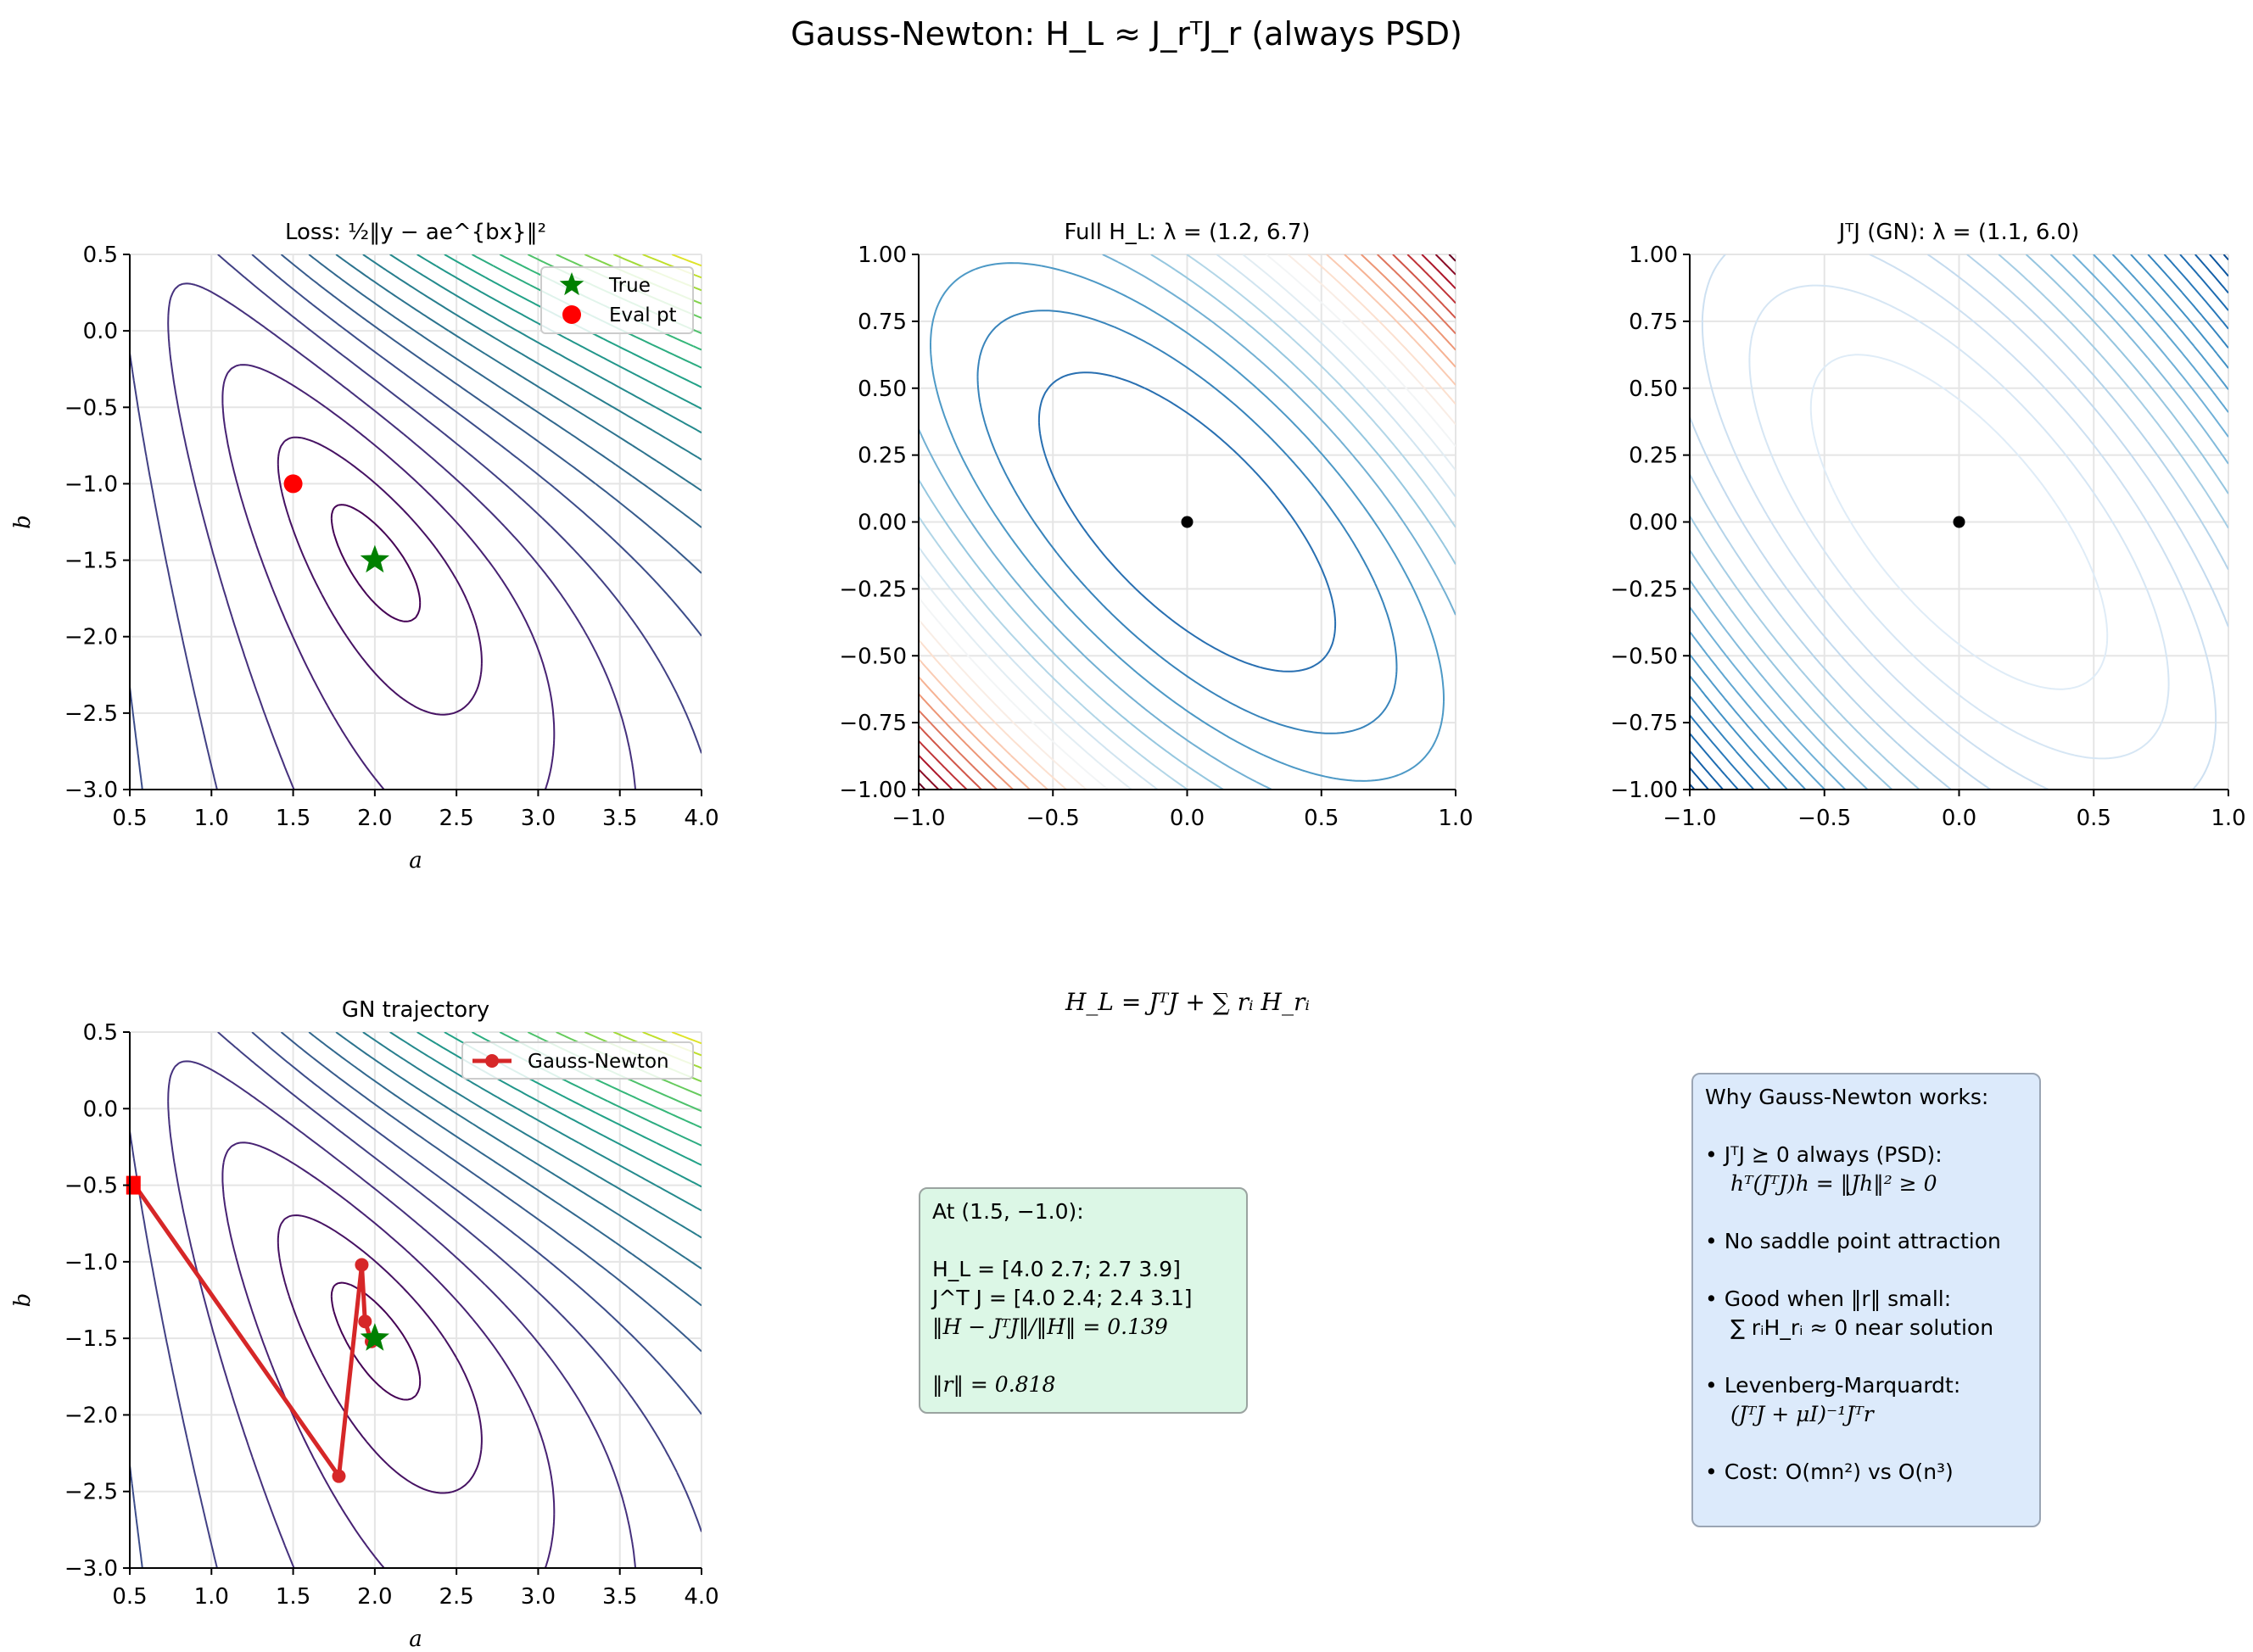  What do you see at coordinates (293, 1597) in the screenshot?
I see `x-tick-label: 1.5` at bounding box center [293, 1597].